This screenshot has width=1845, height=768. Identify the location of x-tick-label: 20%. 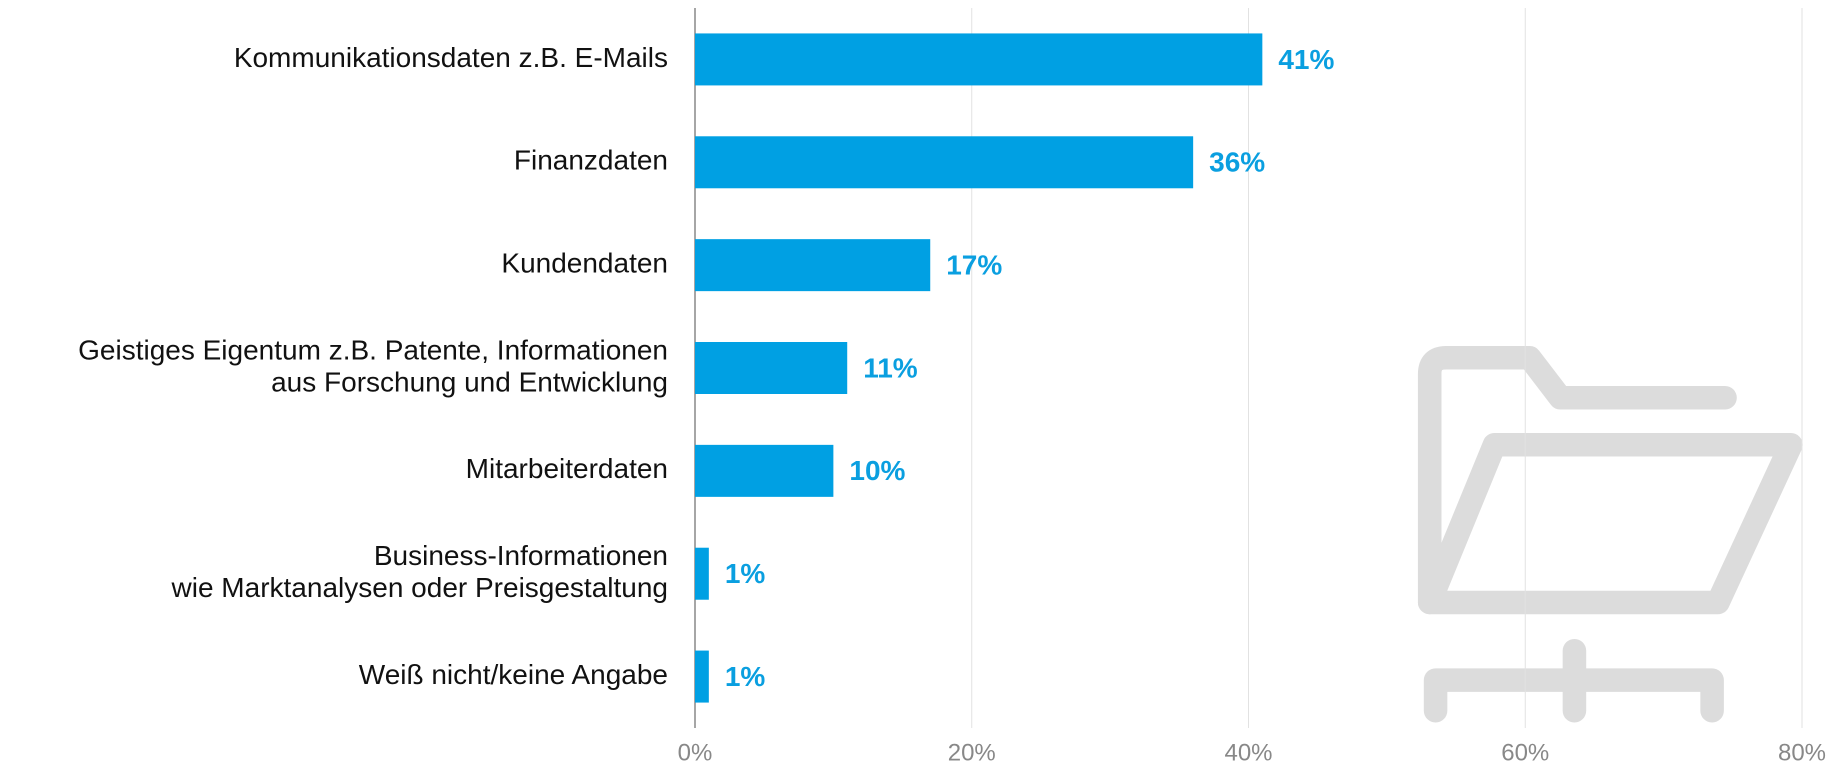
(972, 752).